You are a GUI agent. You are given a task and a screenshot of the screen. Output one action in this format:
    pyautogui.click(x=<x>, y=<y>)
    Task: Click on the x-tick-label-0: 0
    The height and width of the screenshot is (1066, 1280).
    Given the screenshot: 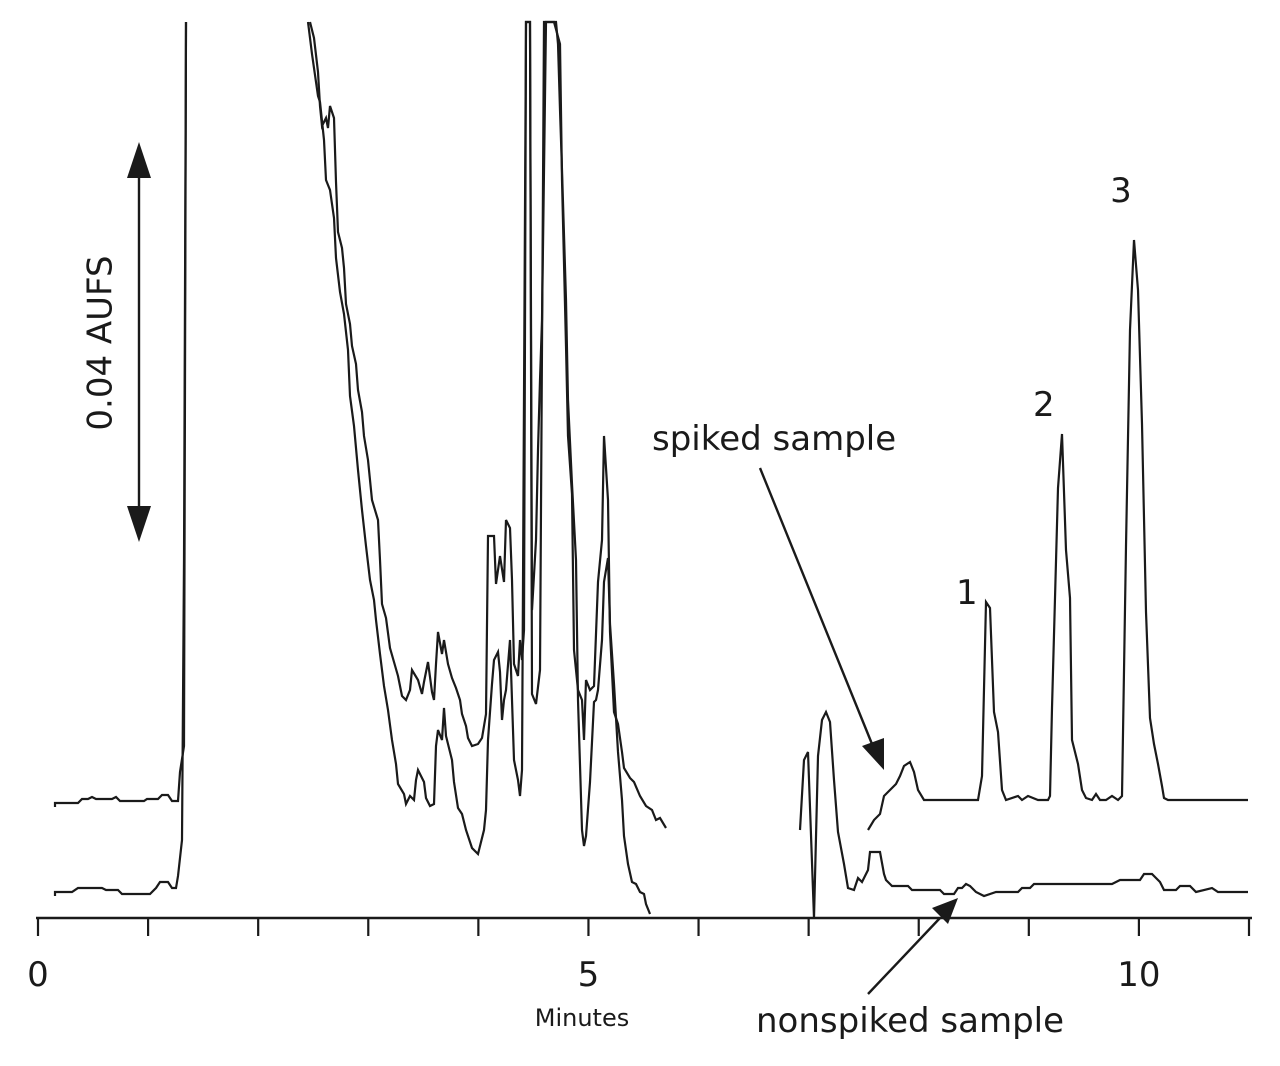 What is the action you would take?
    pyautogui.click(x=38, y=975)
    